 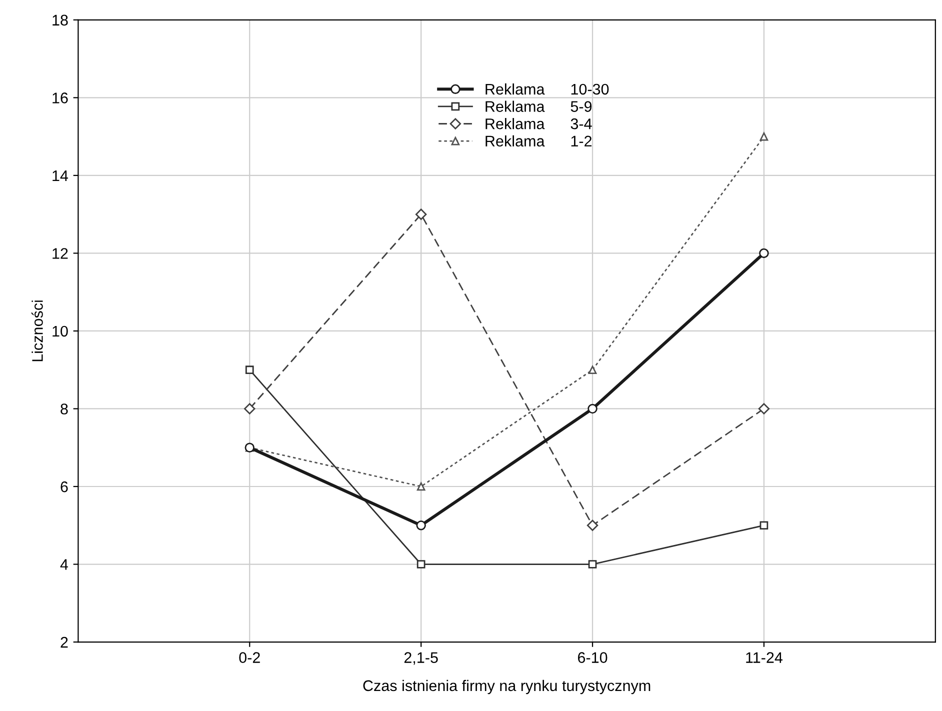 I want to click on x-tick-label: 11-24, so click(x=764, y=657).